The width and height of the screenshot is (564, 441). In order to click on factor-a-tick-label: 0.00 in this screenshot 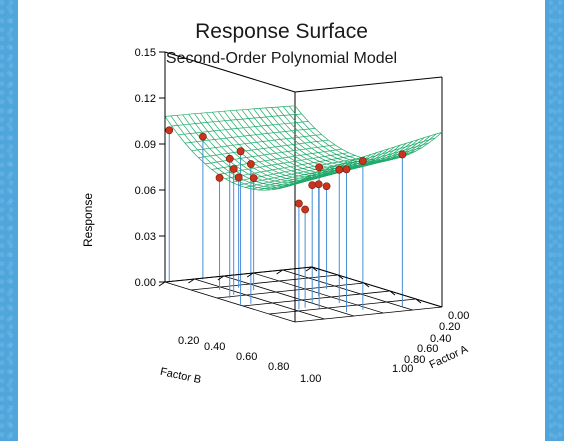, I will do `click(458, 316)`.